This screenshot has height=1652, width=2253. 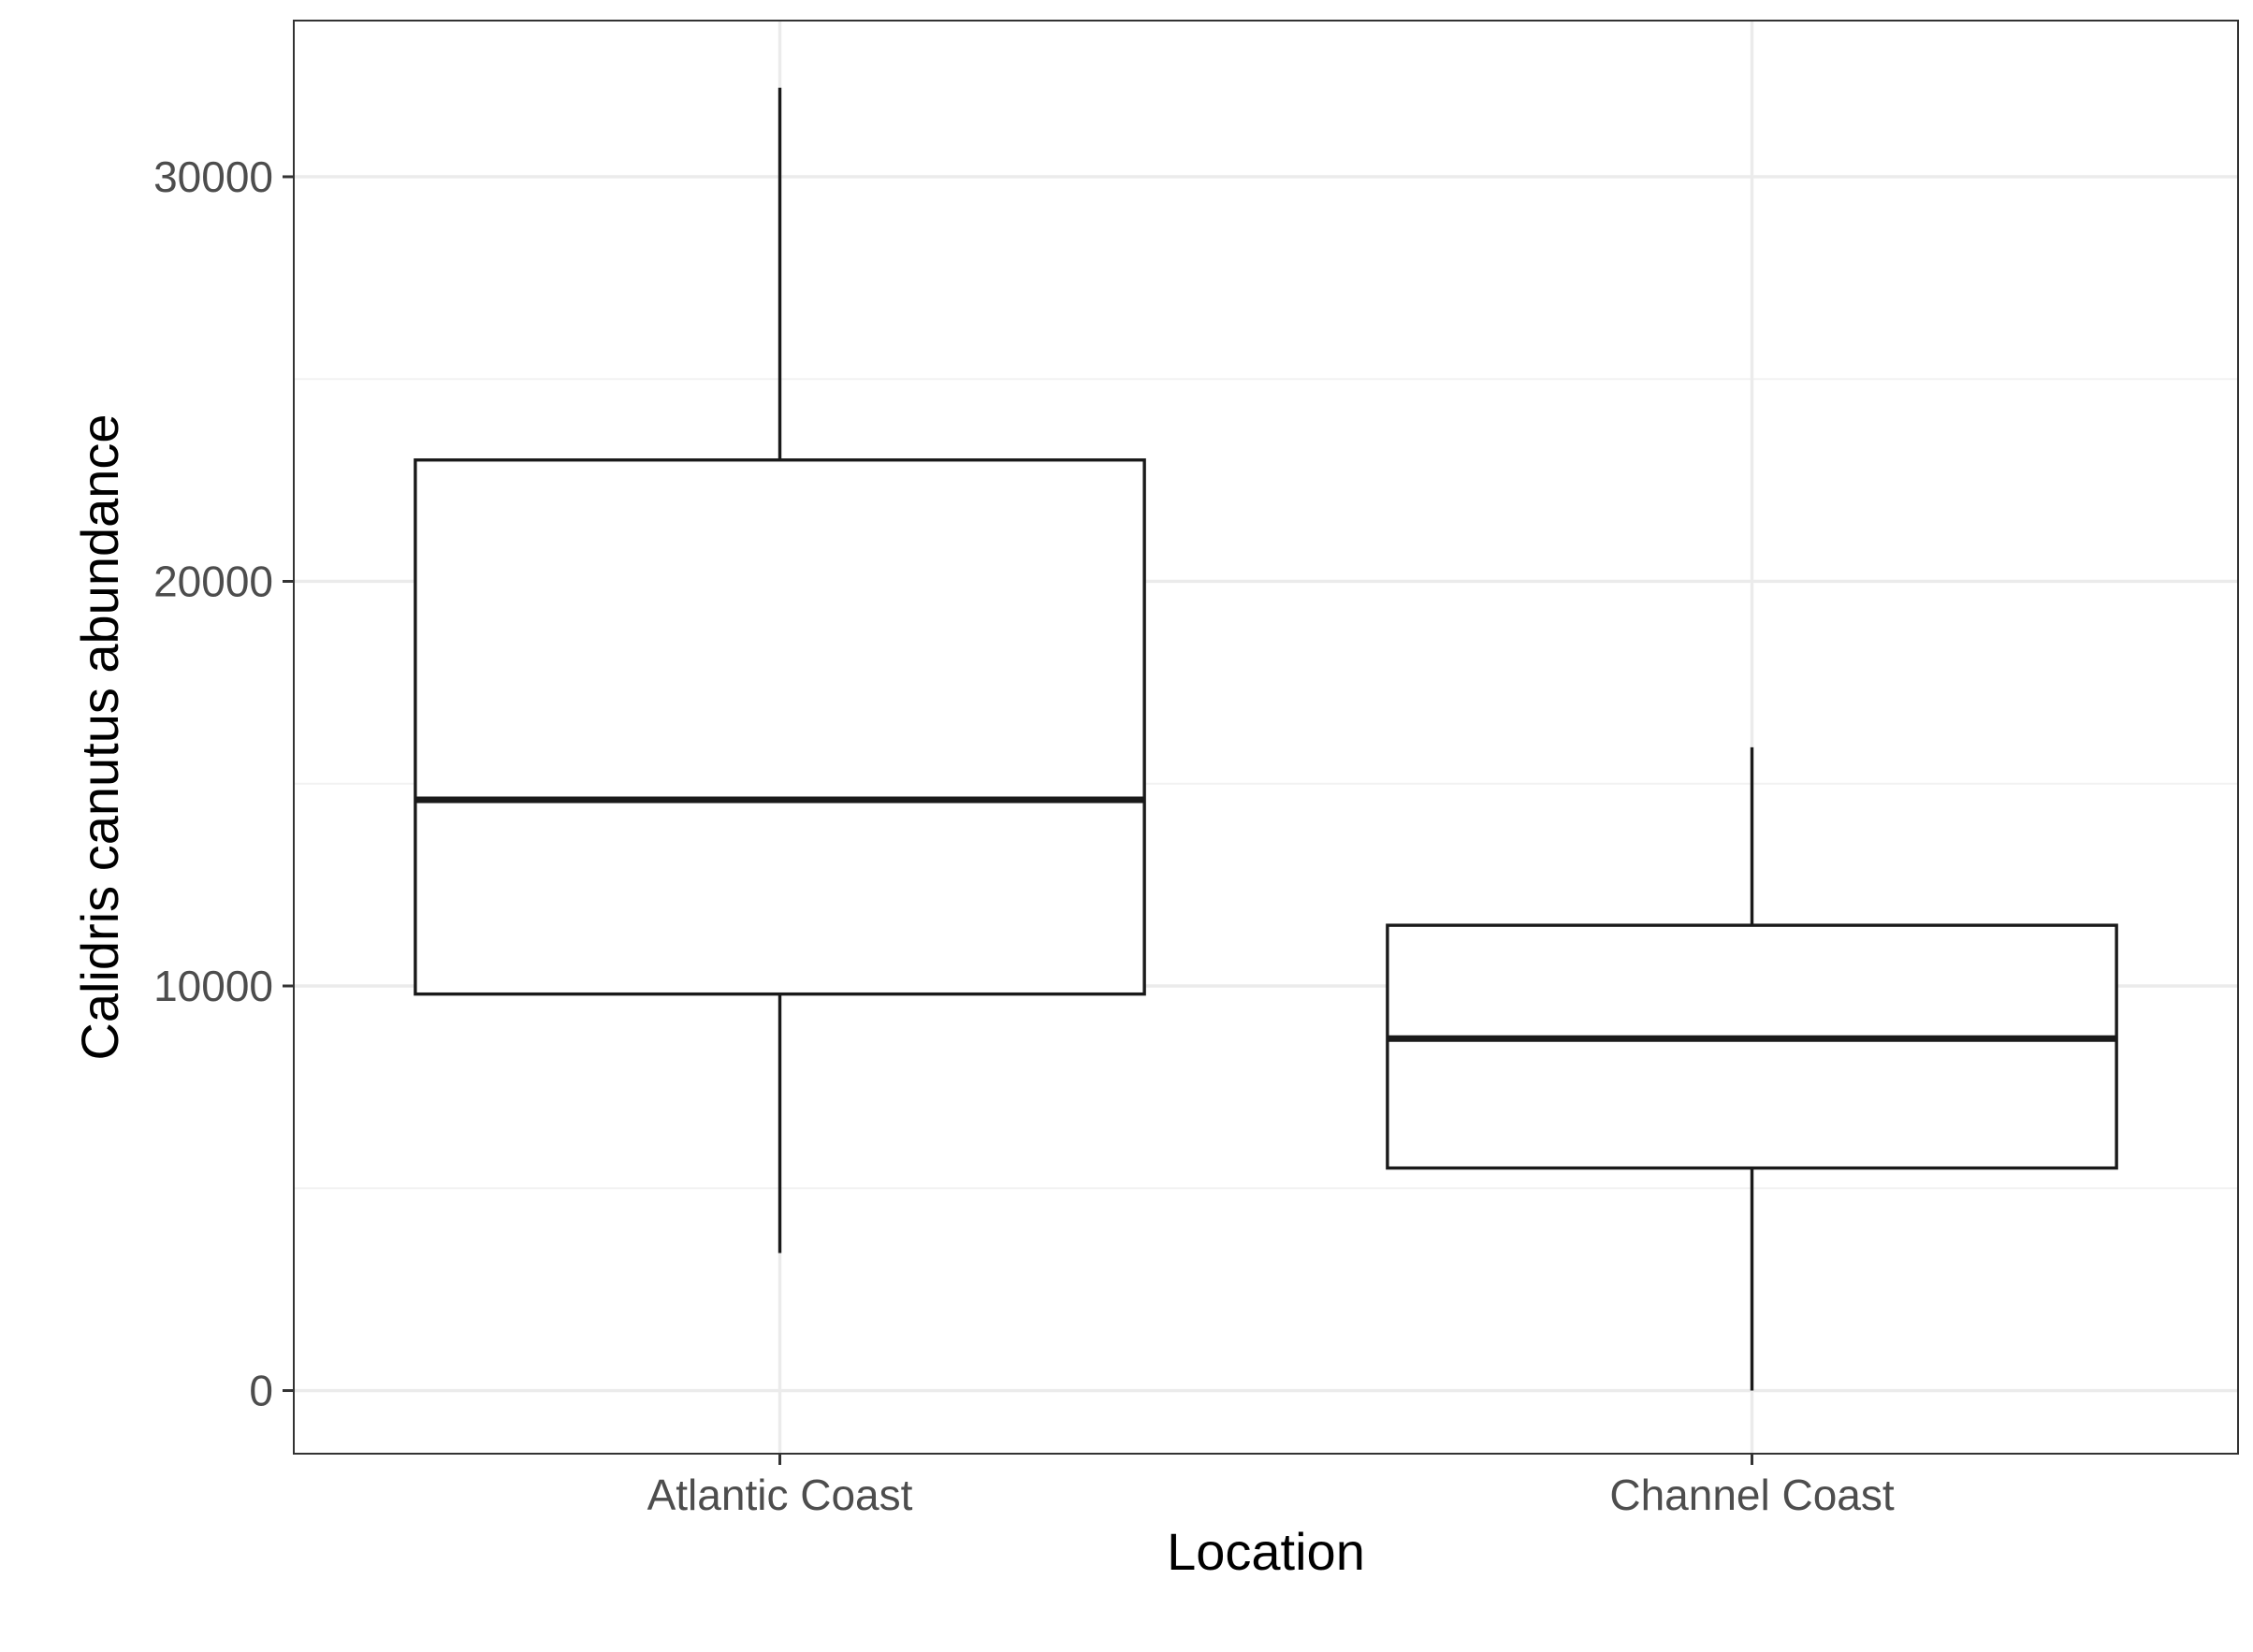 What do you see at coordinates (261, 1391) in the screenshot?
I see `y-tick-label: 0` at bounding box center [261, 1391].